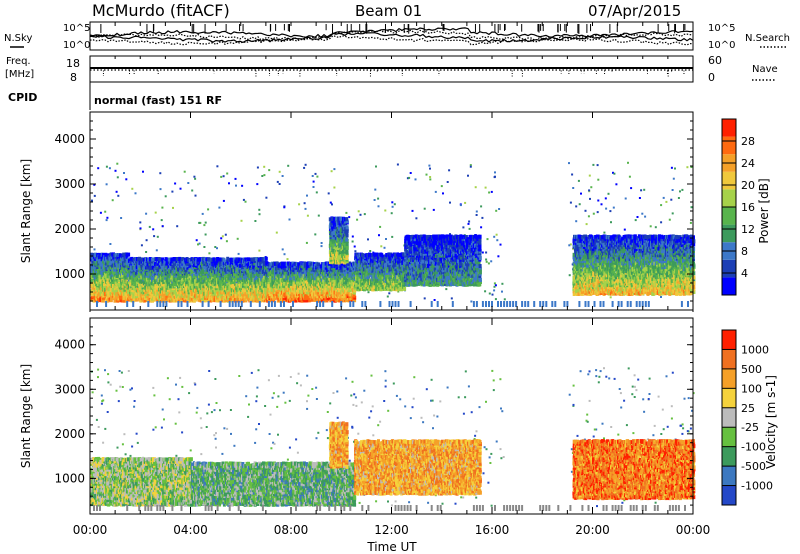 Image resolution: width=800 pixels, height=554 pixels. What do you see at coordinates (391, 34) in the screenshot?
I see `noise-traces` at bounding box center [391, 34].